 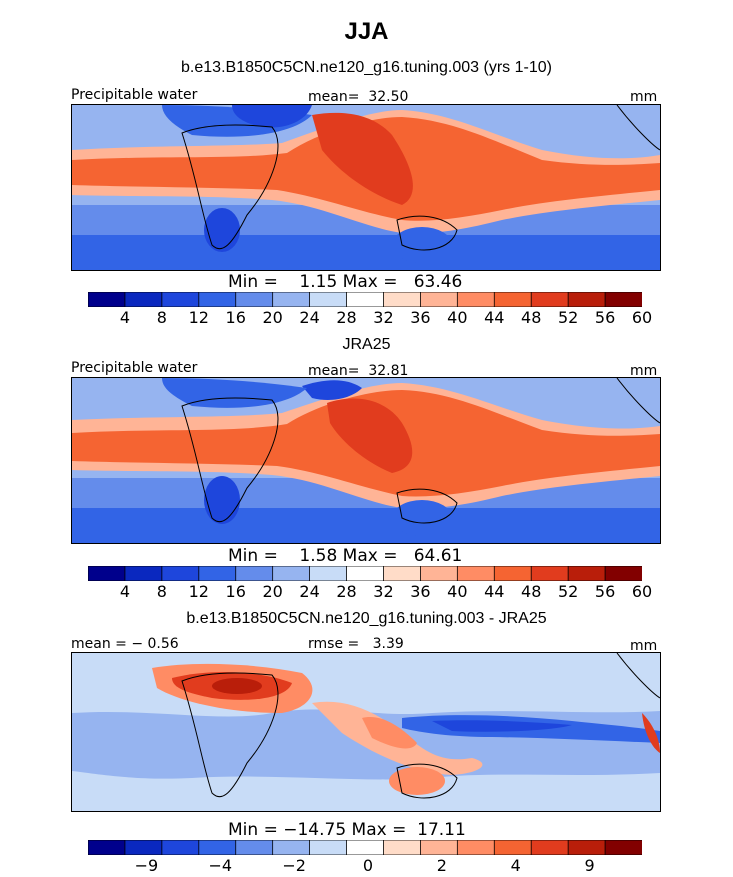 What do you see at coordinates (220, 865) in the screenshot?
I see `panel-3-colorbar-tick-label: −4` at bounding box center [220, 865].